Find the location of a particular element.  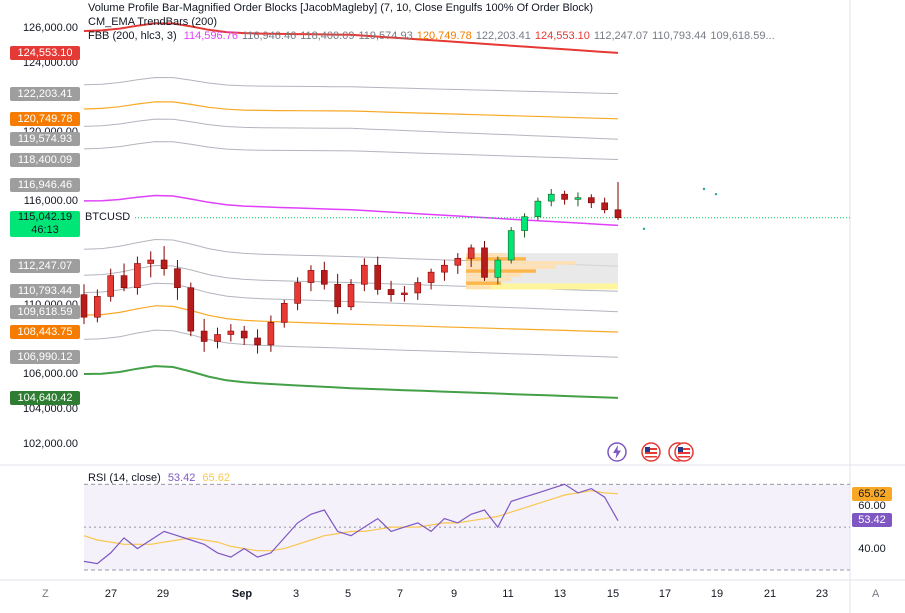

time-axis-label: 27 is located at coordinates (111, 594).